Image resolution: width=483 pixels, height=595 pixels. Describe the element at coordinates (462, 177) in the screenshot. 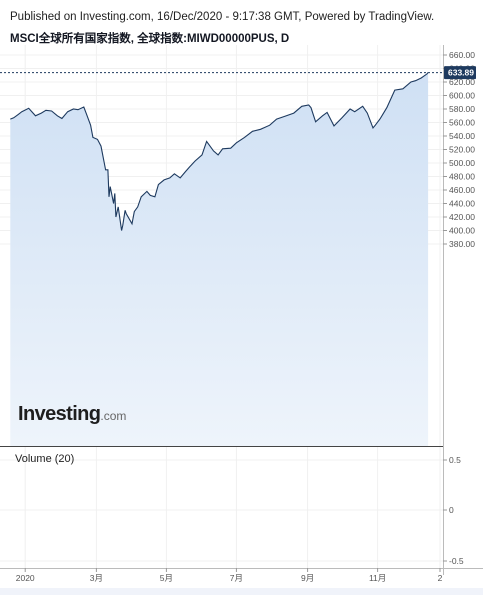

I see `y-tick-label: 480.00` at that location.